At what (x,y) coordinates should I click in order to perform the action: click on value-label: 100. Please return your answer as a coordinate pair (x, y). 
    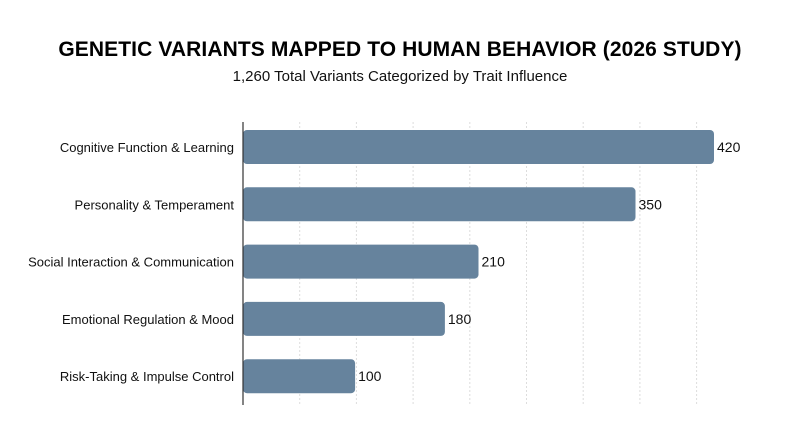
    Looking at the image, I should click on (370, 376).